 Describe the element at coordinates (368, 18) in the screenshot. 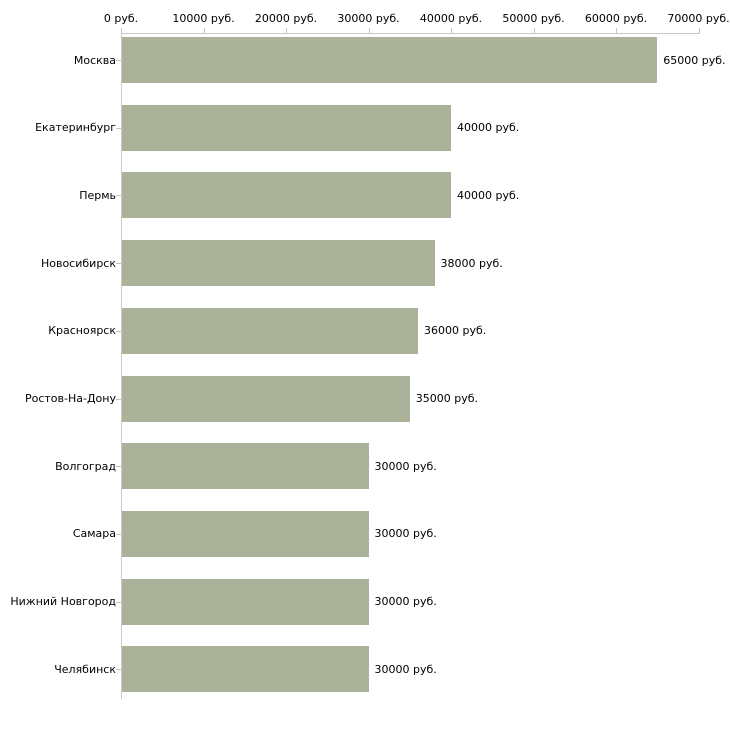

I see `x-axis-tick-label: 30000 руб.` at that location.